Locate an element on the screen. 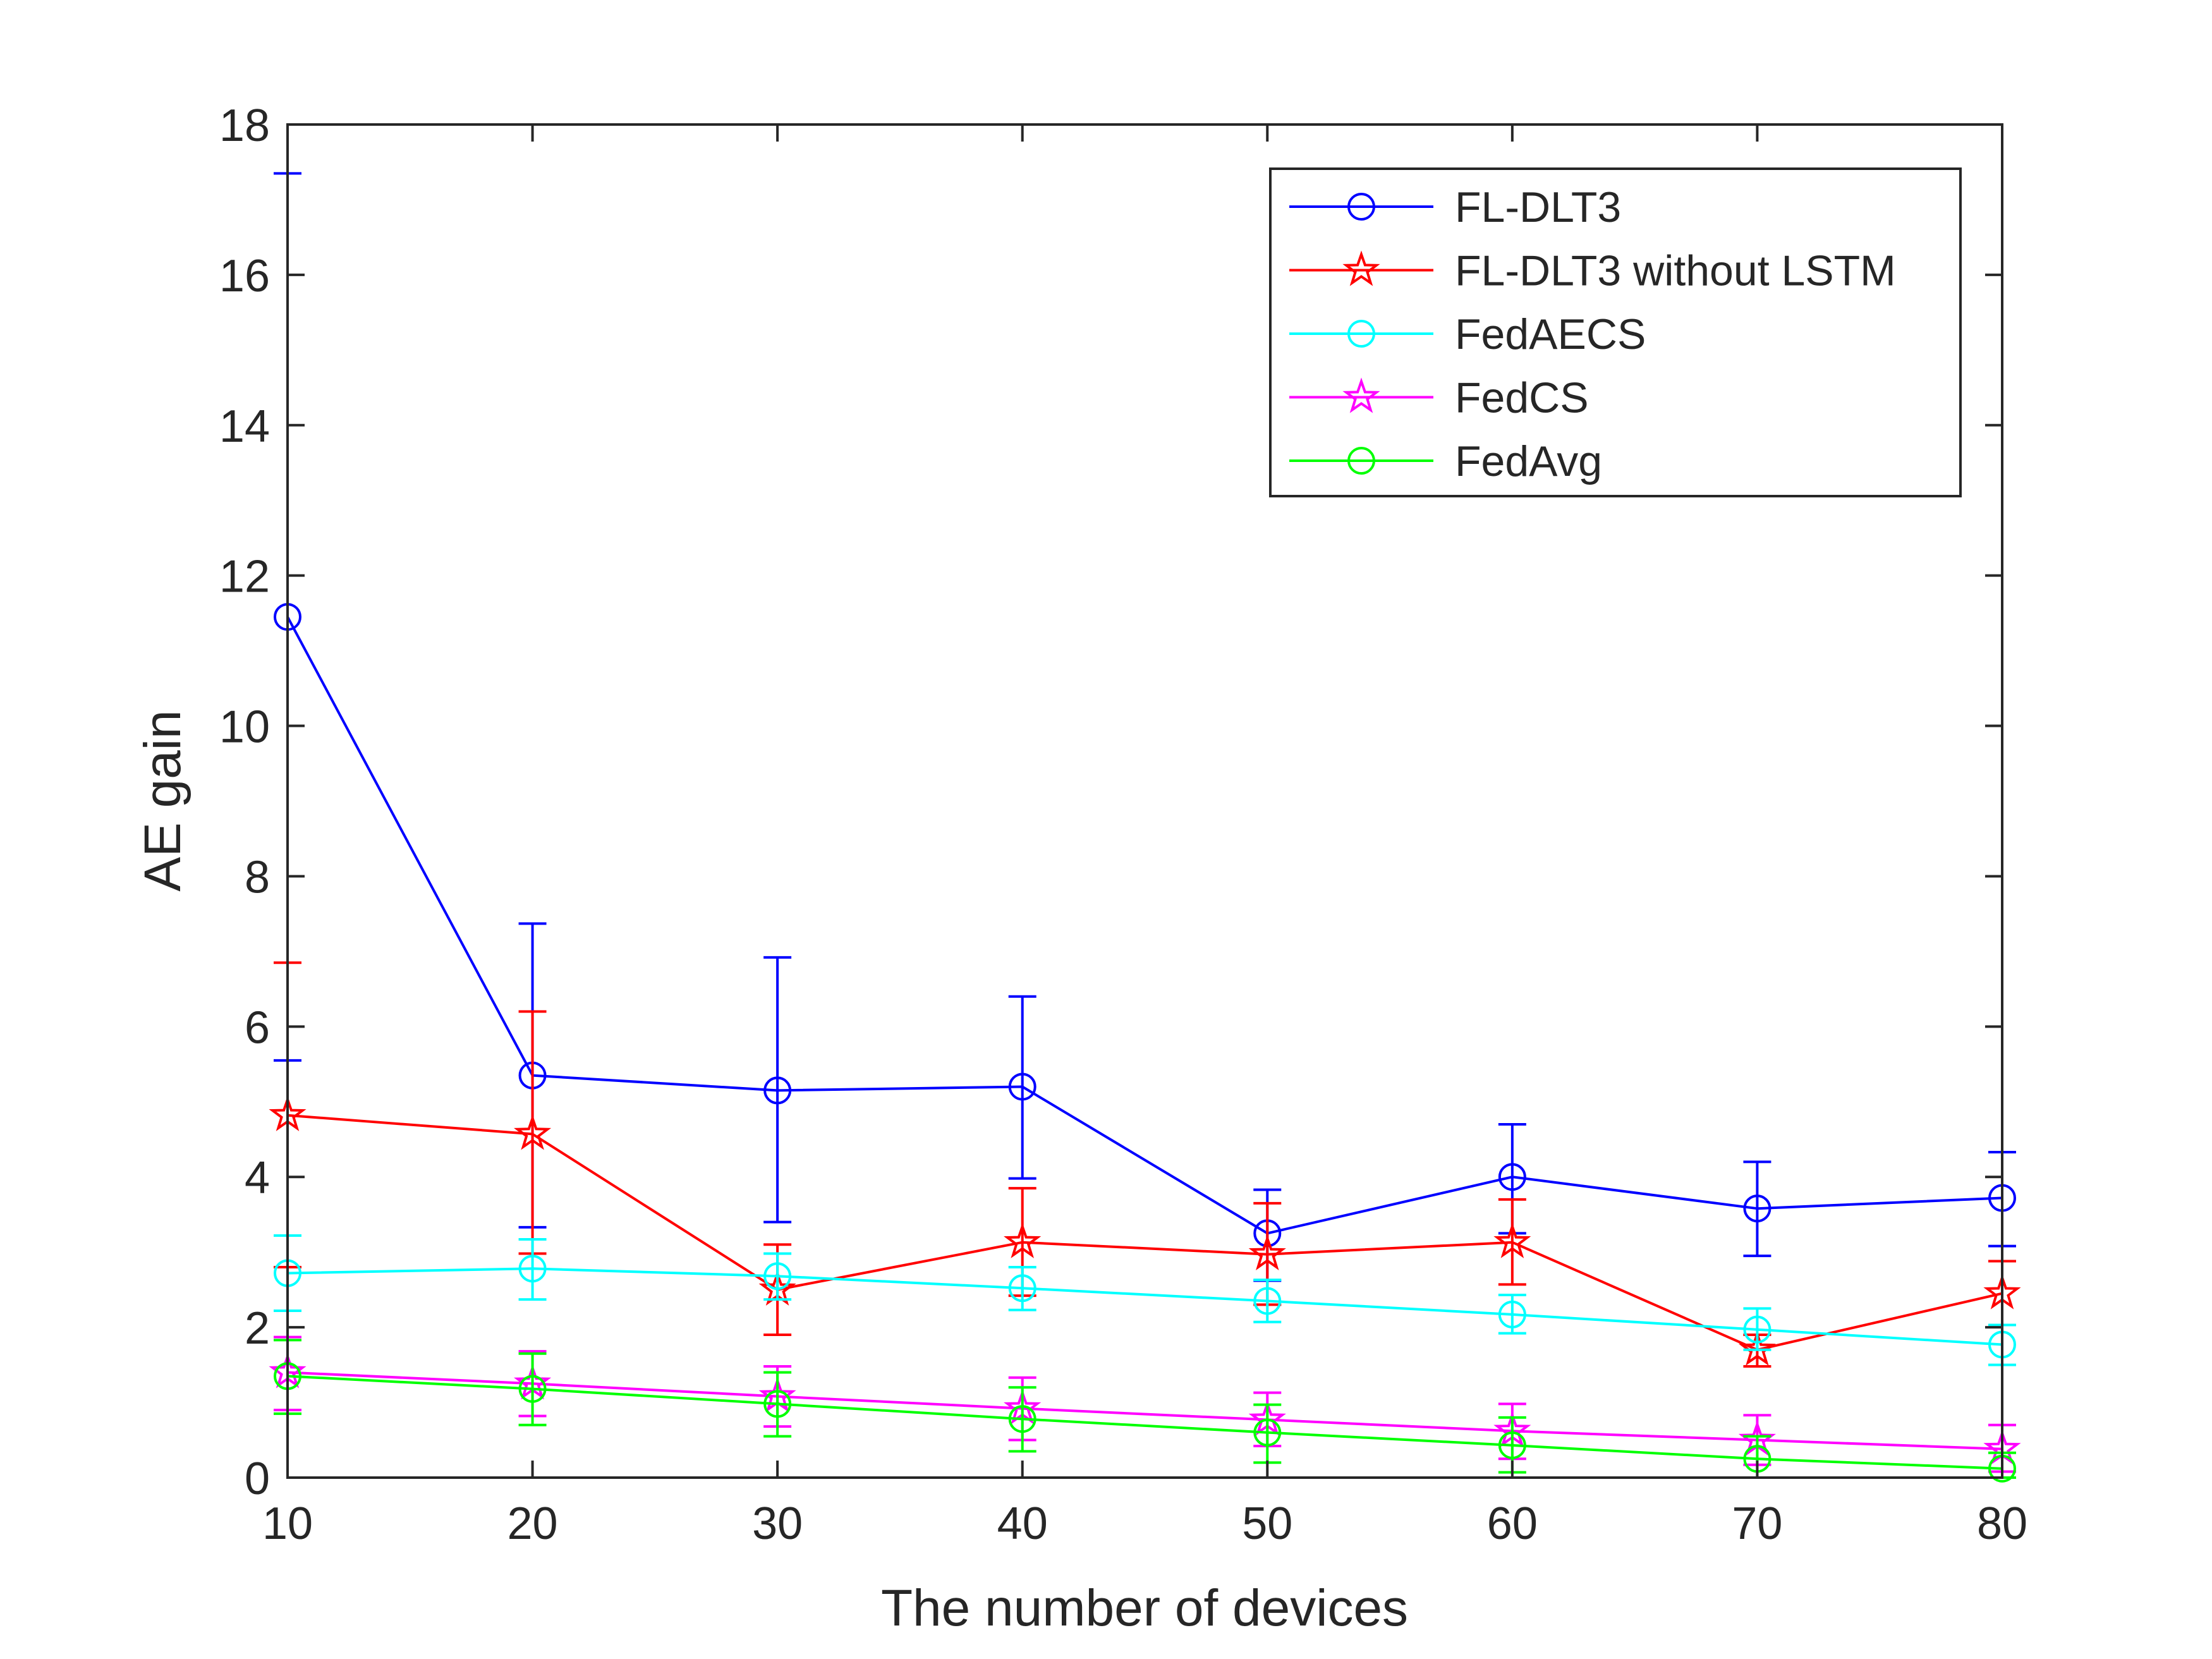  legend-label-2: FedAECS is located at coordinates (1550, 334).